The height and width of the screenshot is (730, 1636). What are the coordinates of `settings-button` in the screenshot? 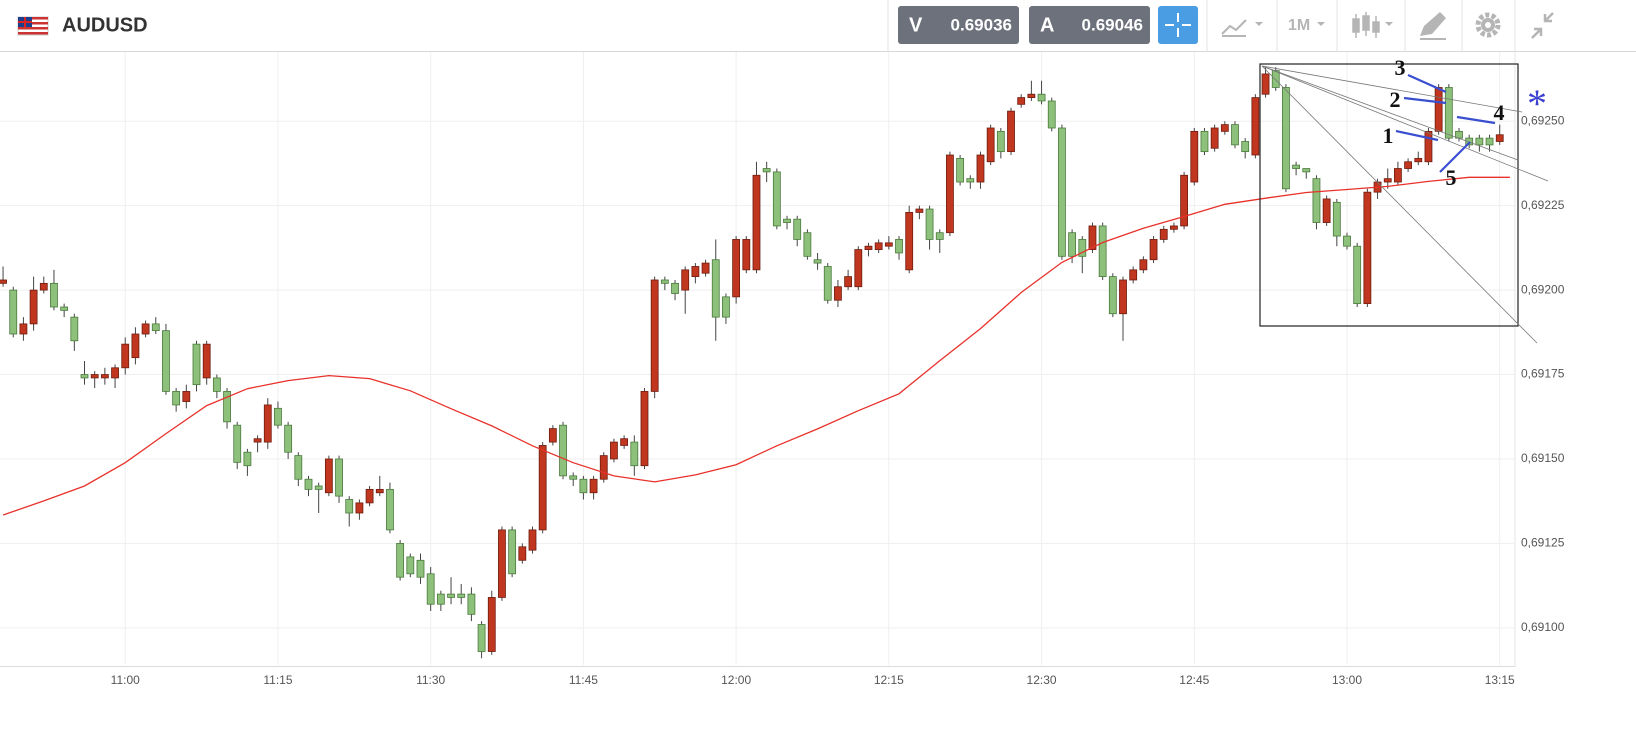 It's located at (1488, 25).